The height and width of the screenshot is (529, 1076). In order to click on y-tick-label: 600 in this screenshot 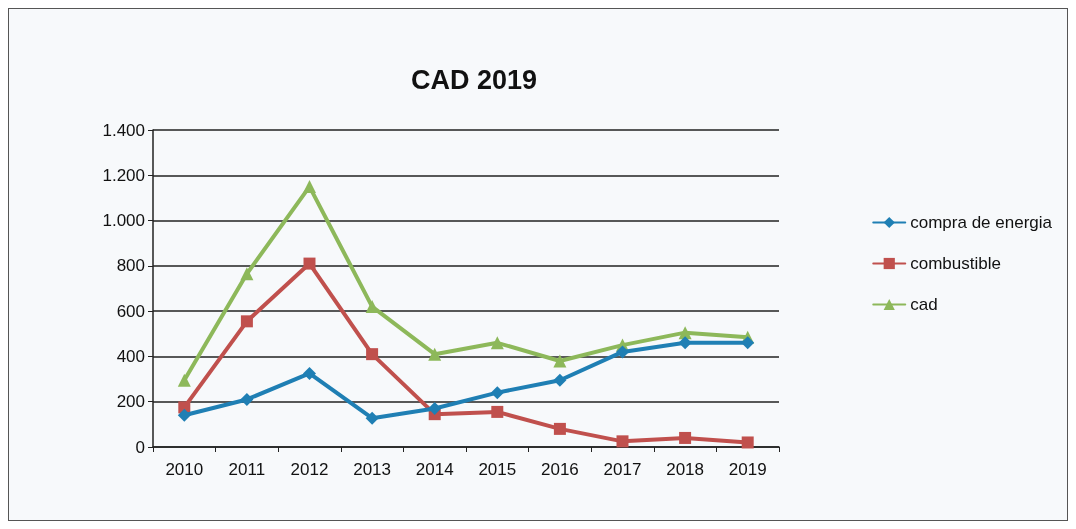, I will do `click(130, 311)`.